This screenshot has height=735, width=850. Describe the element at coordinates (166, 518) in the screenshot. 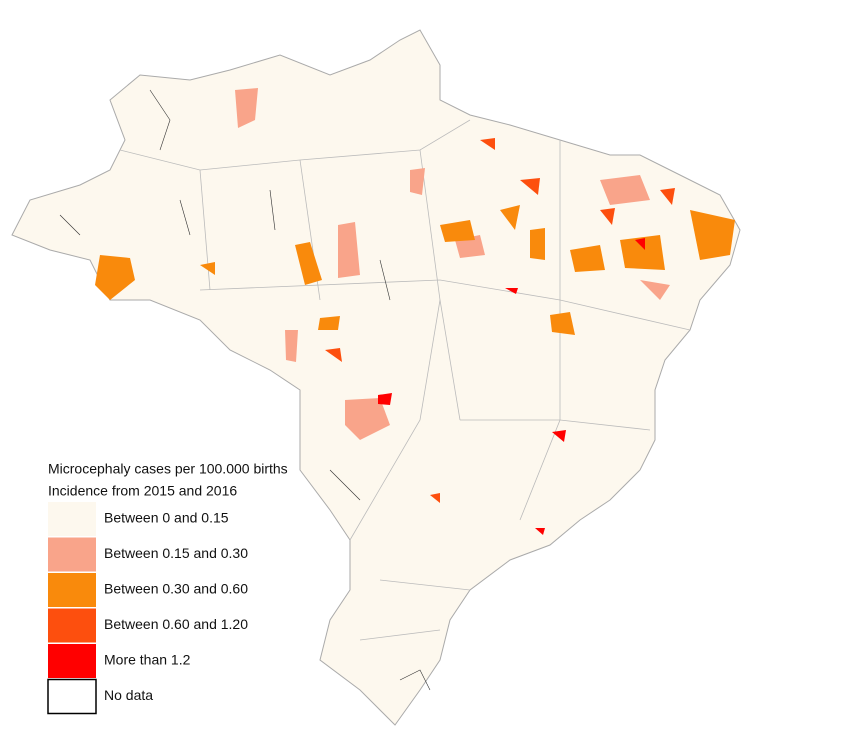

I see `legend-label: Between 0 and 0.15` at that location.